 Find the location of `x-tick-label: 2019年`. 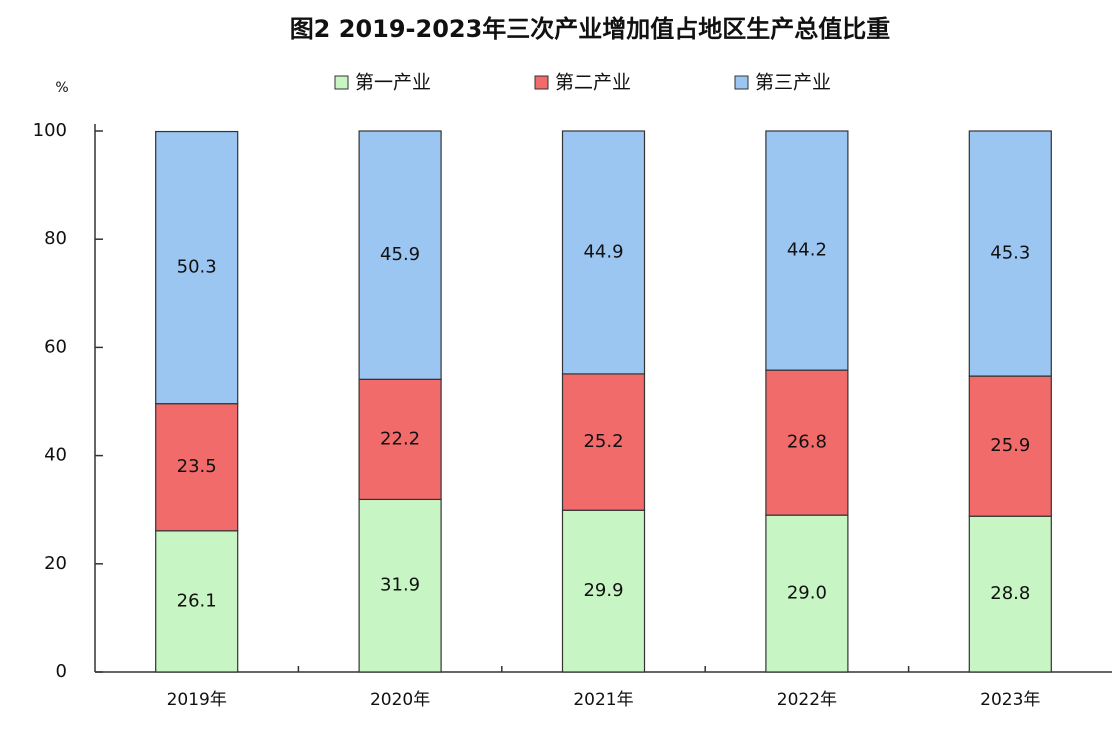

x-tick-label: 2019年 is located at coordinates (197, 700).